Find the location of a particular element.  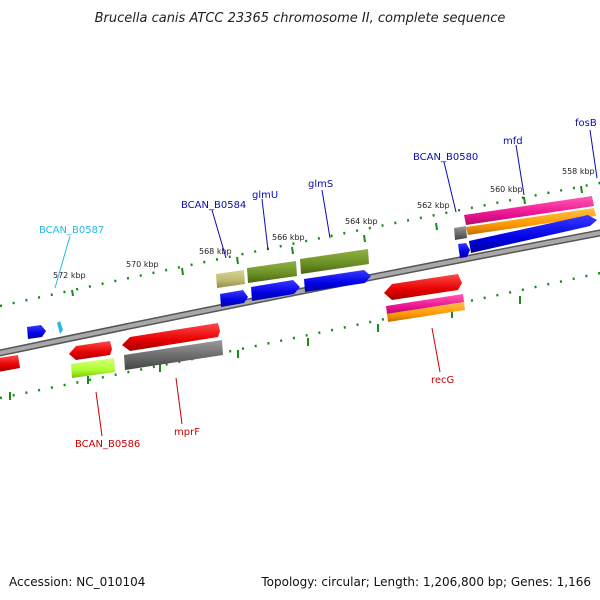

gene-feature-glms is located at coordinates (334, 261).